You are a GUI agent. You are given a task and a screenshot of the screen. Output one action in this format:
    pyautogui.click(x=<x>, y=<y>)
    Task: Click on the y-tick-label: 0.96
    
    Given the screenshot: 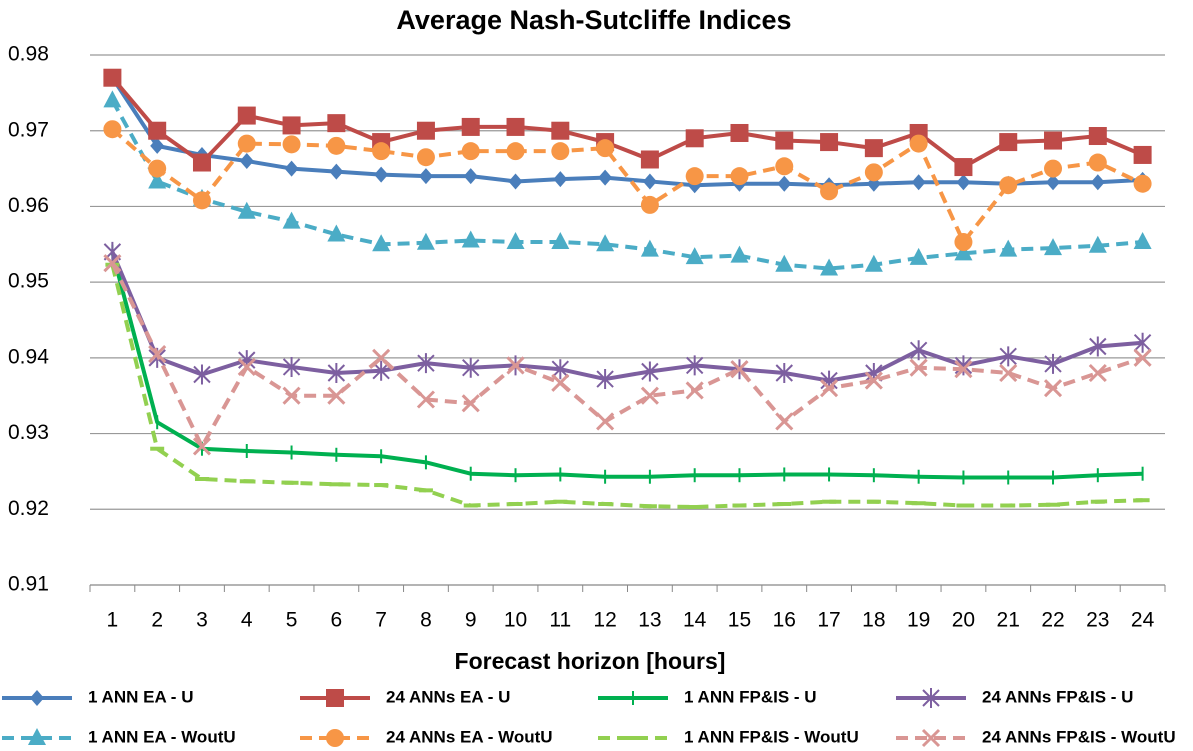 What is the action you would take?
    pyautogui.click(x=28, y=205)
    